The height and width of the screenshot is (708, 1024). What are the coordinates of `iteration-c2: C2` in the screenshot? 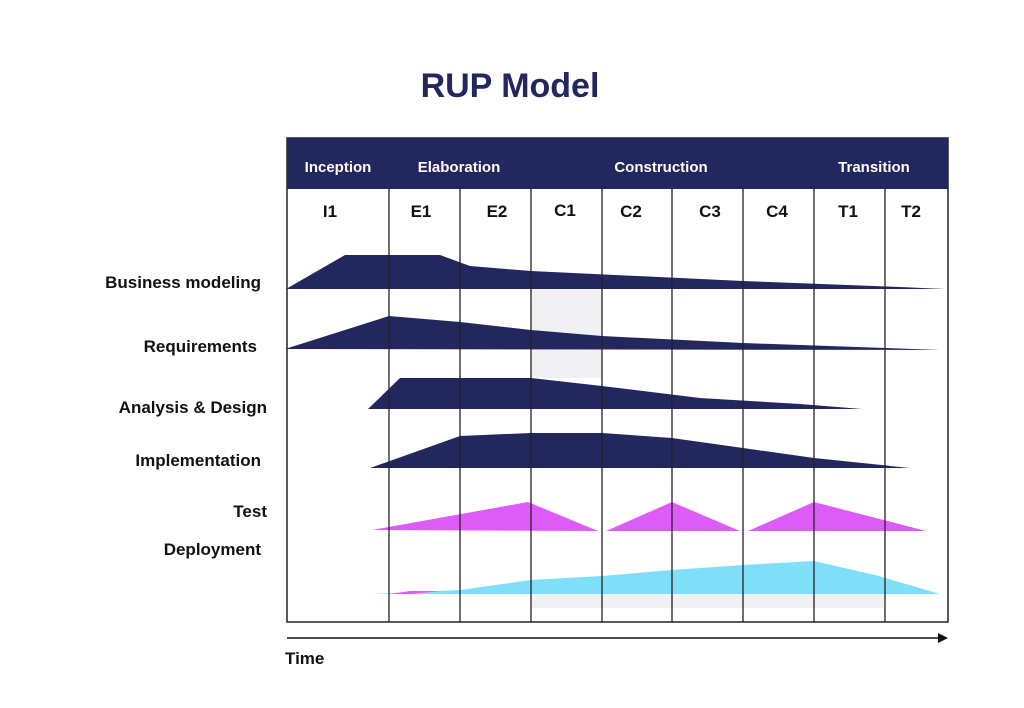 It's located at (631, 211).